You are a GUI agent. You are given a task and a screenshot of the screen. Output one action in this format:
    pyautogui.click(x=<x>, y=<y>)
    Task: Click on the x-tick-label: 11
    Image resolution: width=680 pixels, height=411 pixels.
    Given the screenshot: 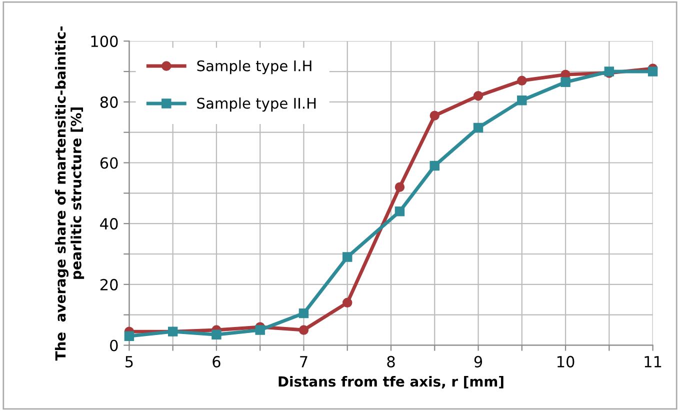 What is the action you would take?
    pyautogui.click(x=653, y=362)
    